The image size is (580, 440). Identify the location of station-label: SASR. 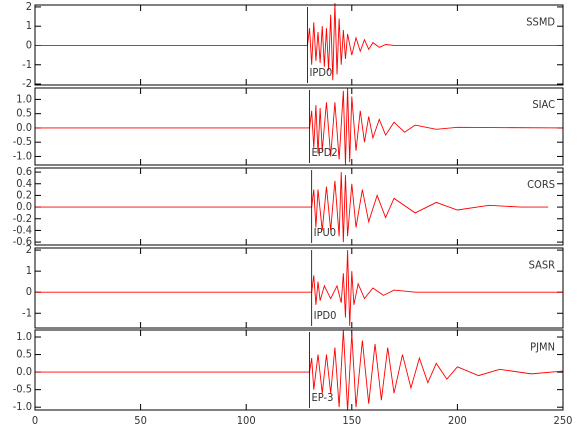
(542, 265).